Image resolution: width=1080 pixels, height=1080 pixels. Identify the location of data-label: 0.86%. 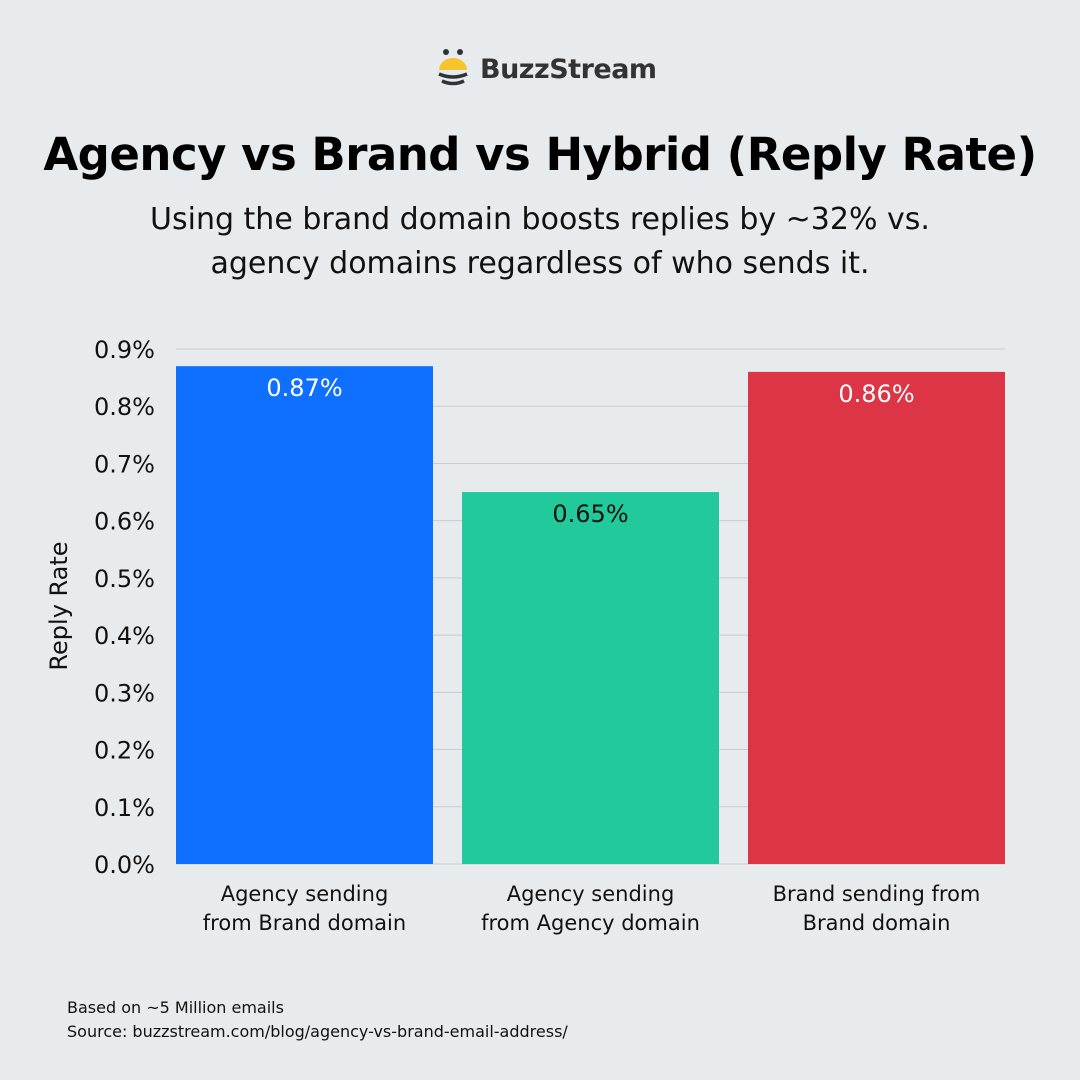
(876, 394).